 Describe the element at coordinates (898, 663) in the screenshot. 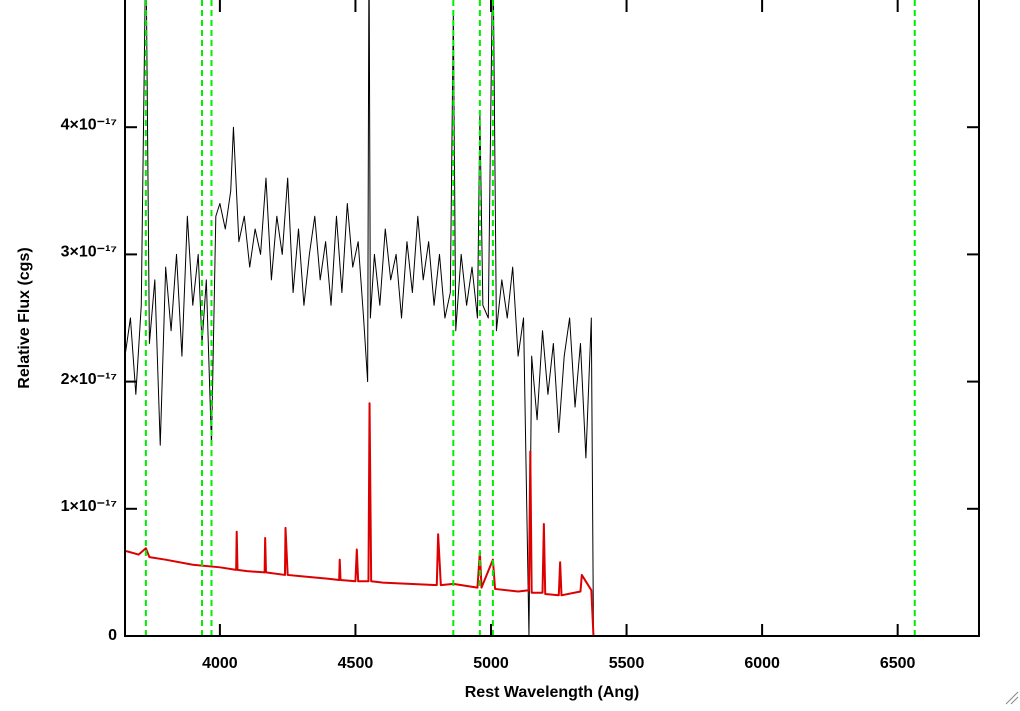

I see `x-tick-label: 6500` at that location.